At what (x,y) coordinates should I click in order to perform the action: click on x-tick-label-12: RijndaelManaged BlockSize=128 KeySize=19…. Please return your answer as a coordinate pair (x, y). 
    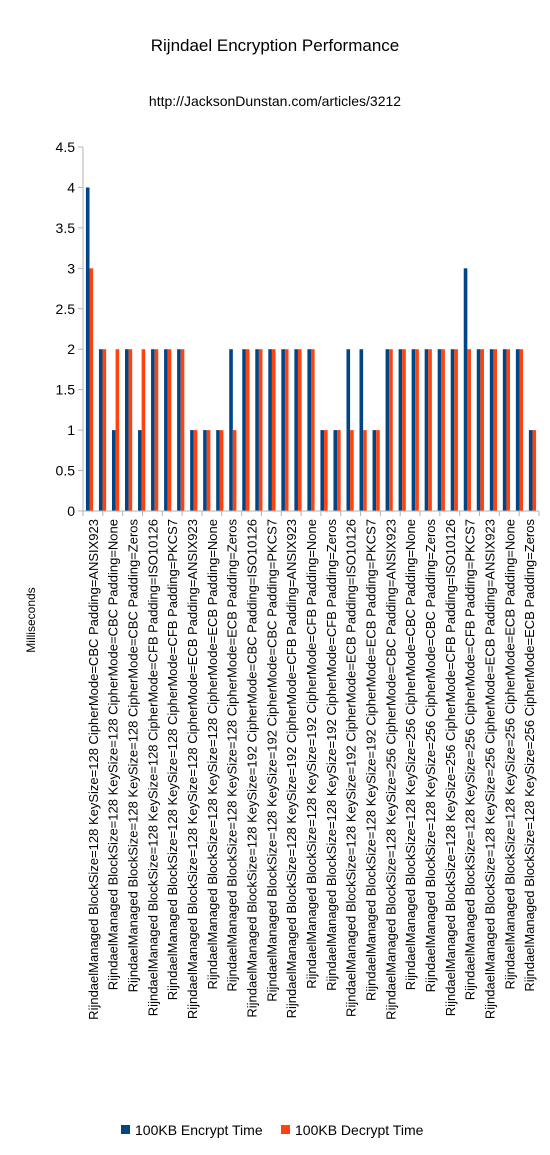
    Looking at the image, I should click on (331, 755).